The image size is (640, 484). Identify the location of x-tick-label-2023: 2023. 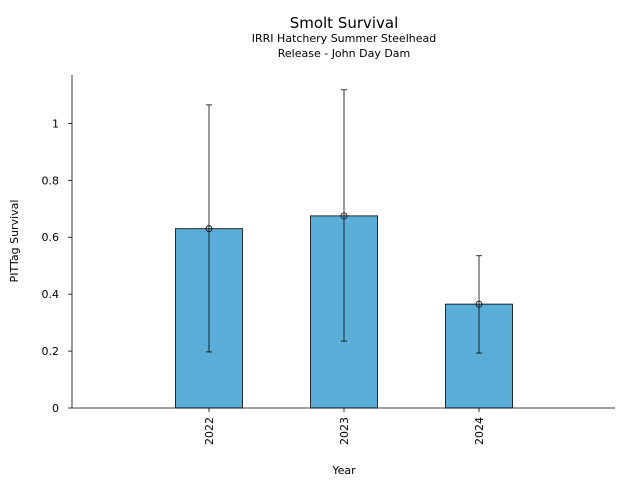
(344, 431).